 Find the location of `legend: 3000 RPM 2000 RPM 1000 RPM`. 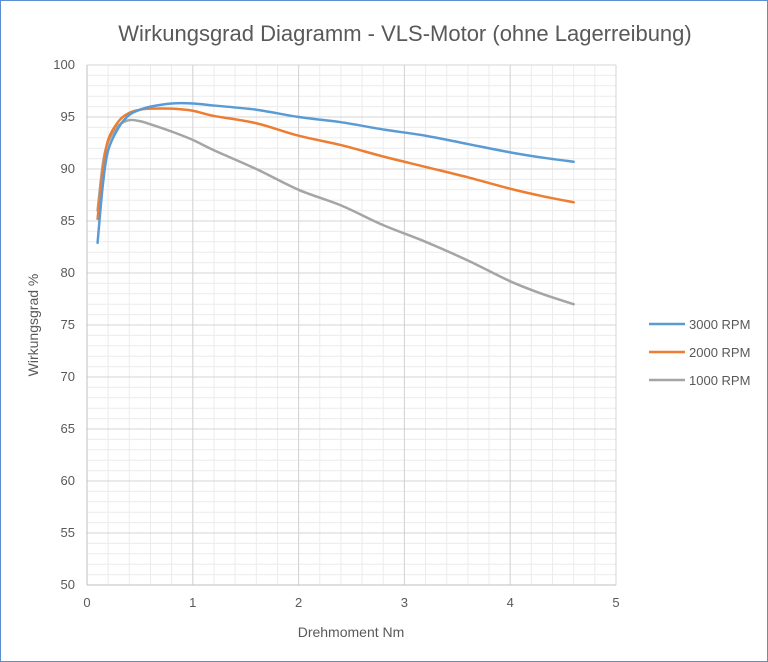

legend: 3000 RPM 2000 RPM 1000 RPM is located at coordinates (699, 352).